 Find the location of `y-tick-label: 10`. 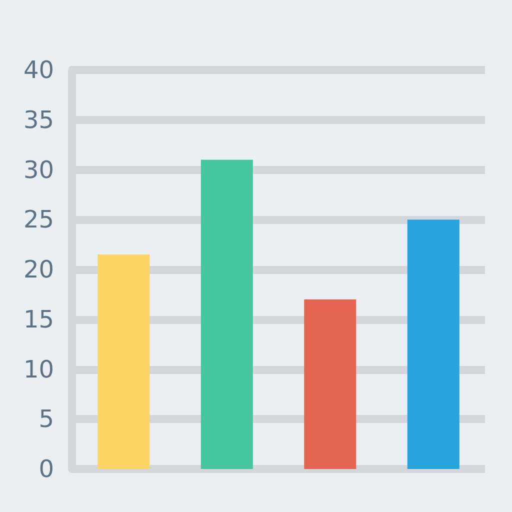

y-tick-label: 10 is located at coordinates (38, 369).